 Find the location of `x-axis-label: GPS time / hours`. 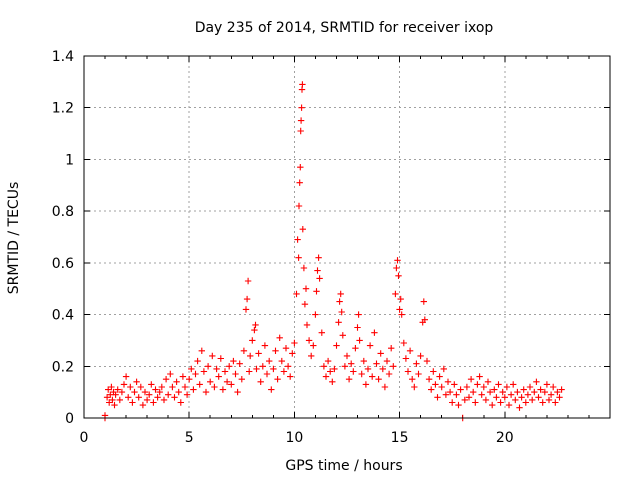

x-axis-label: GPS time / hours is located at coordinates (343, 466).